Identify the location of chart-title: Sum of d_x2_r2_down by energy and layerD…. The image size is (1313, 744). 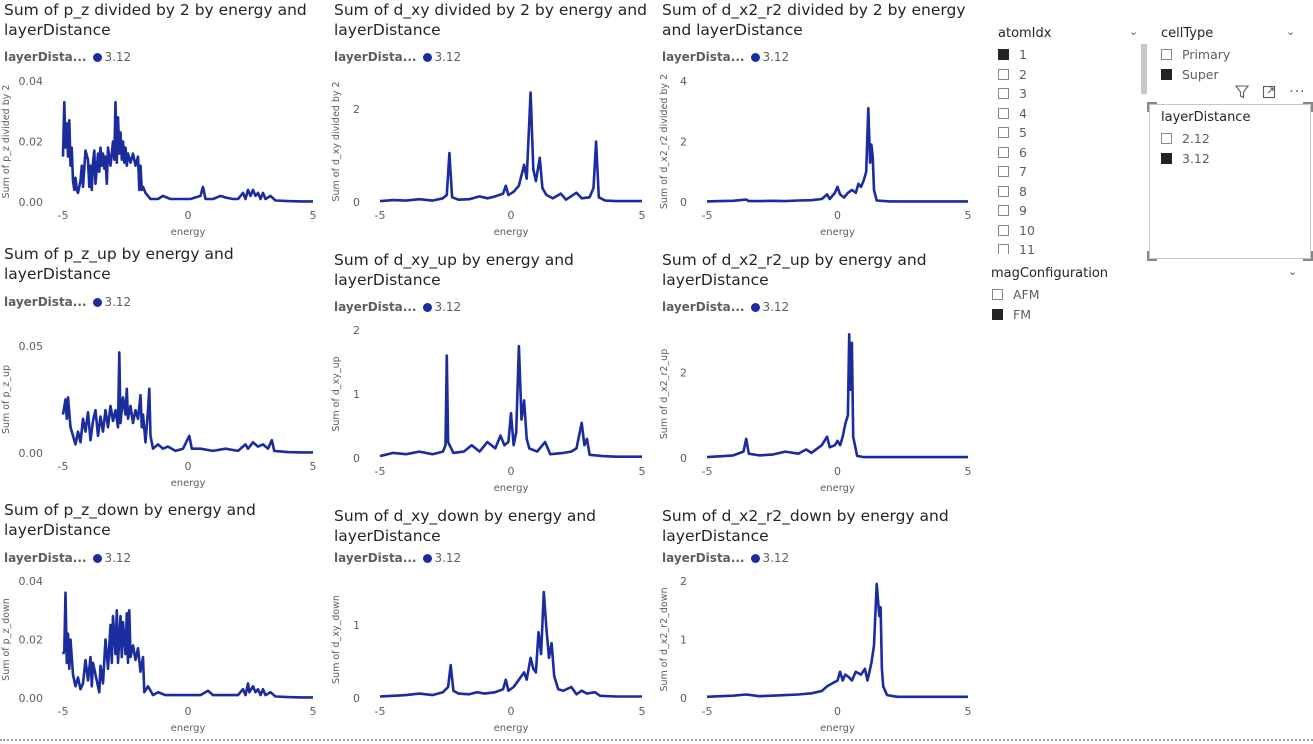
(805, 526).